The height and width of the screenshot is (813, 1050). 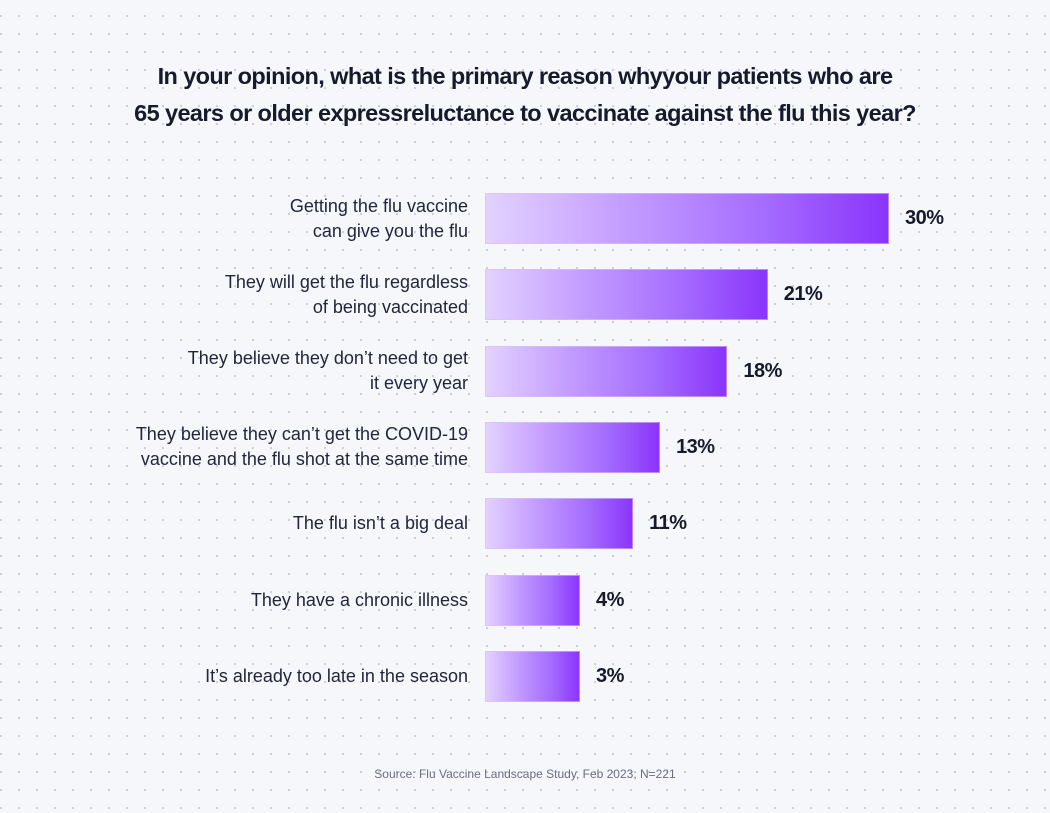 I want to click on category-label: It’s already too late in the season, so click(x=253, y=676).